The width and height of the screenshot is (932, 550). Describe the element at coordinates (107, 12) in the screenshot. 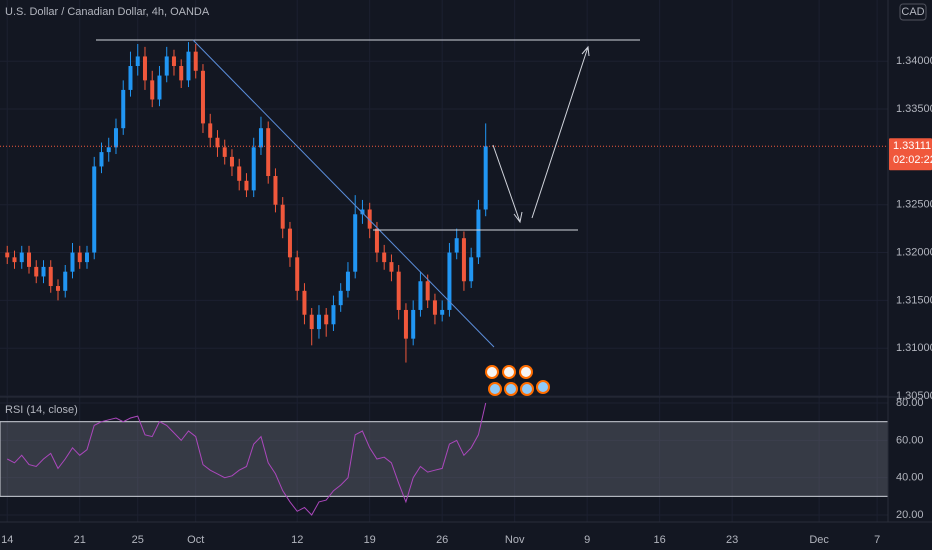

I see `chart-title: U.S. Dollar / Canadian Dollar, 4h, OANDA` at that location.